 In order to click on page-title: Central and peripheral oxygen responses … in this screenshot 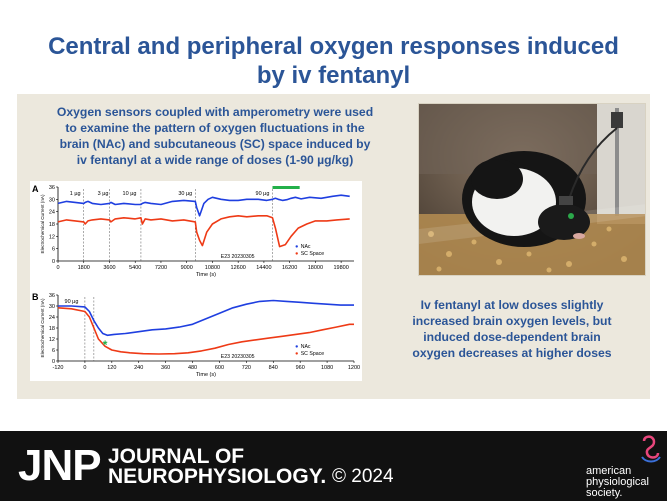, I will do `click(333, 61)`.